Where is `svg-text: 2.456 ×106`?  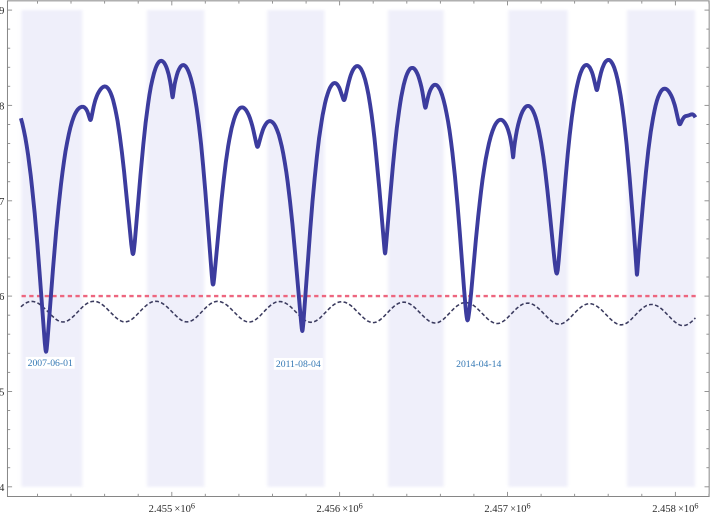 svg-text: 2.456 ×106 is located at coordinates (339, 506).